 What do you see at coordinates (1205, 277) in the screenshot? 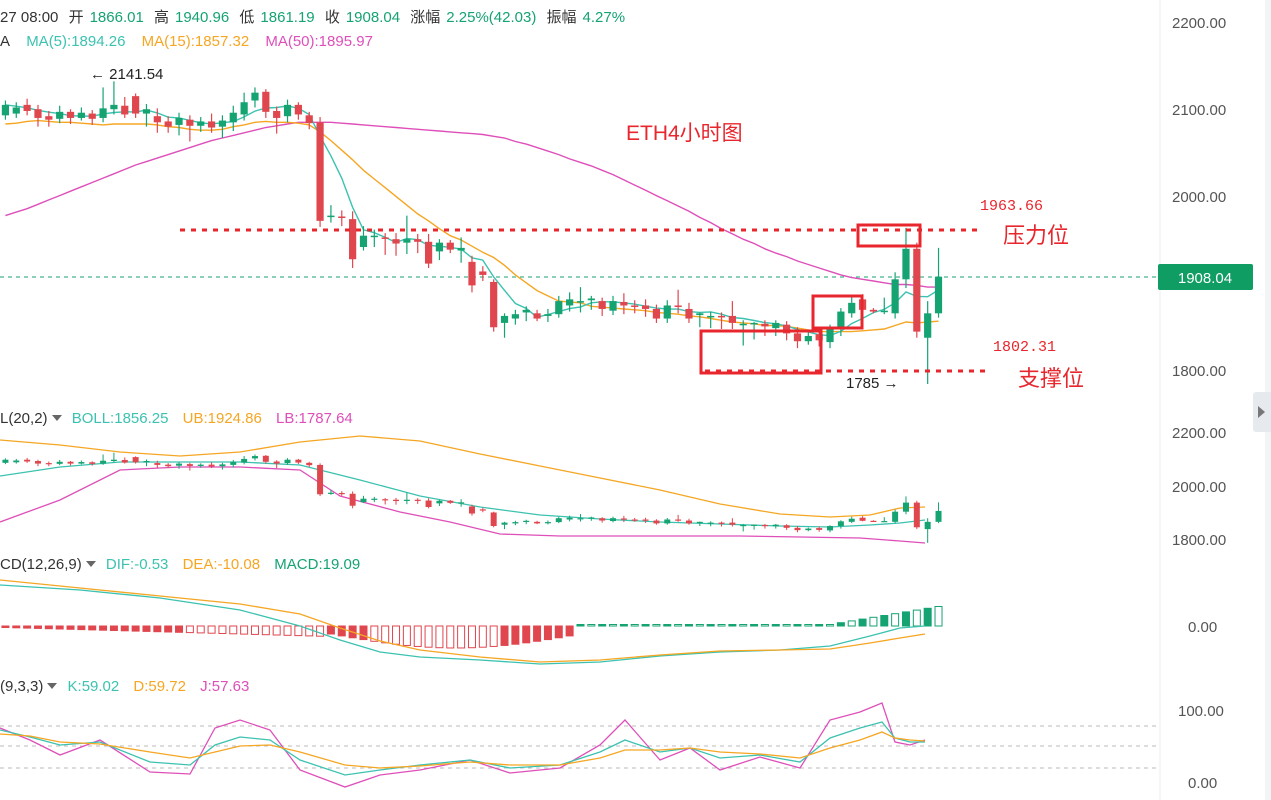
I see `current-price-tag` at bounding box center [1205, 277].